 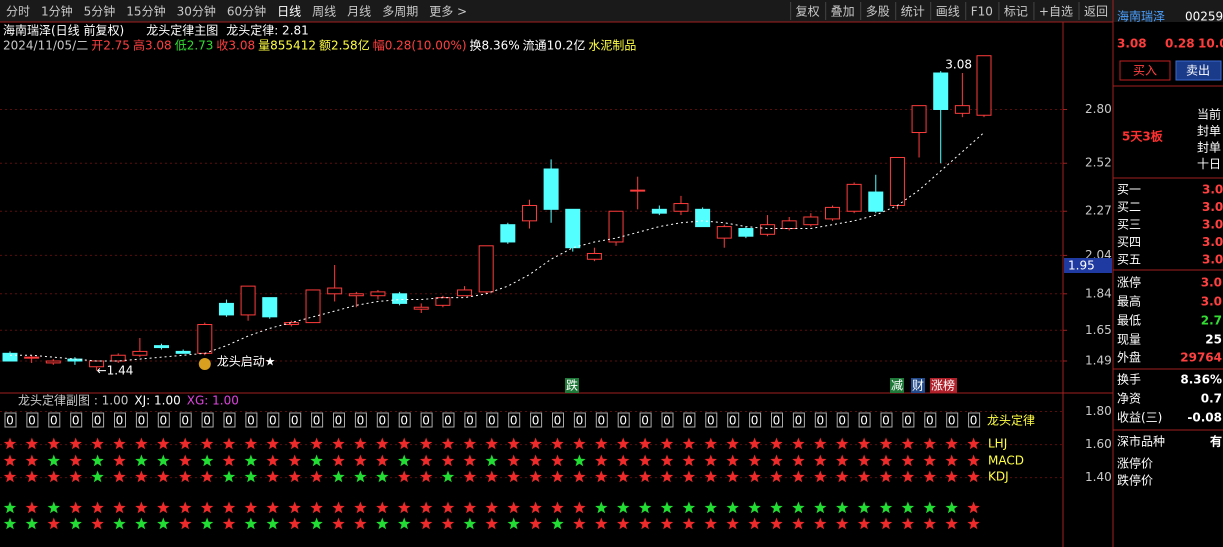 I want to click on toolbar-tab: 60分钟, so click(x=246, y=11).